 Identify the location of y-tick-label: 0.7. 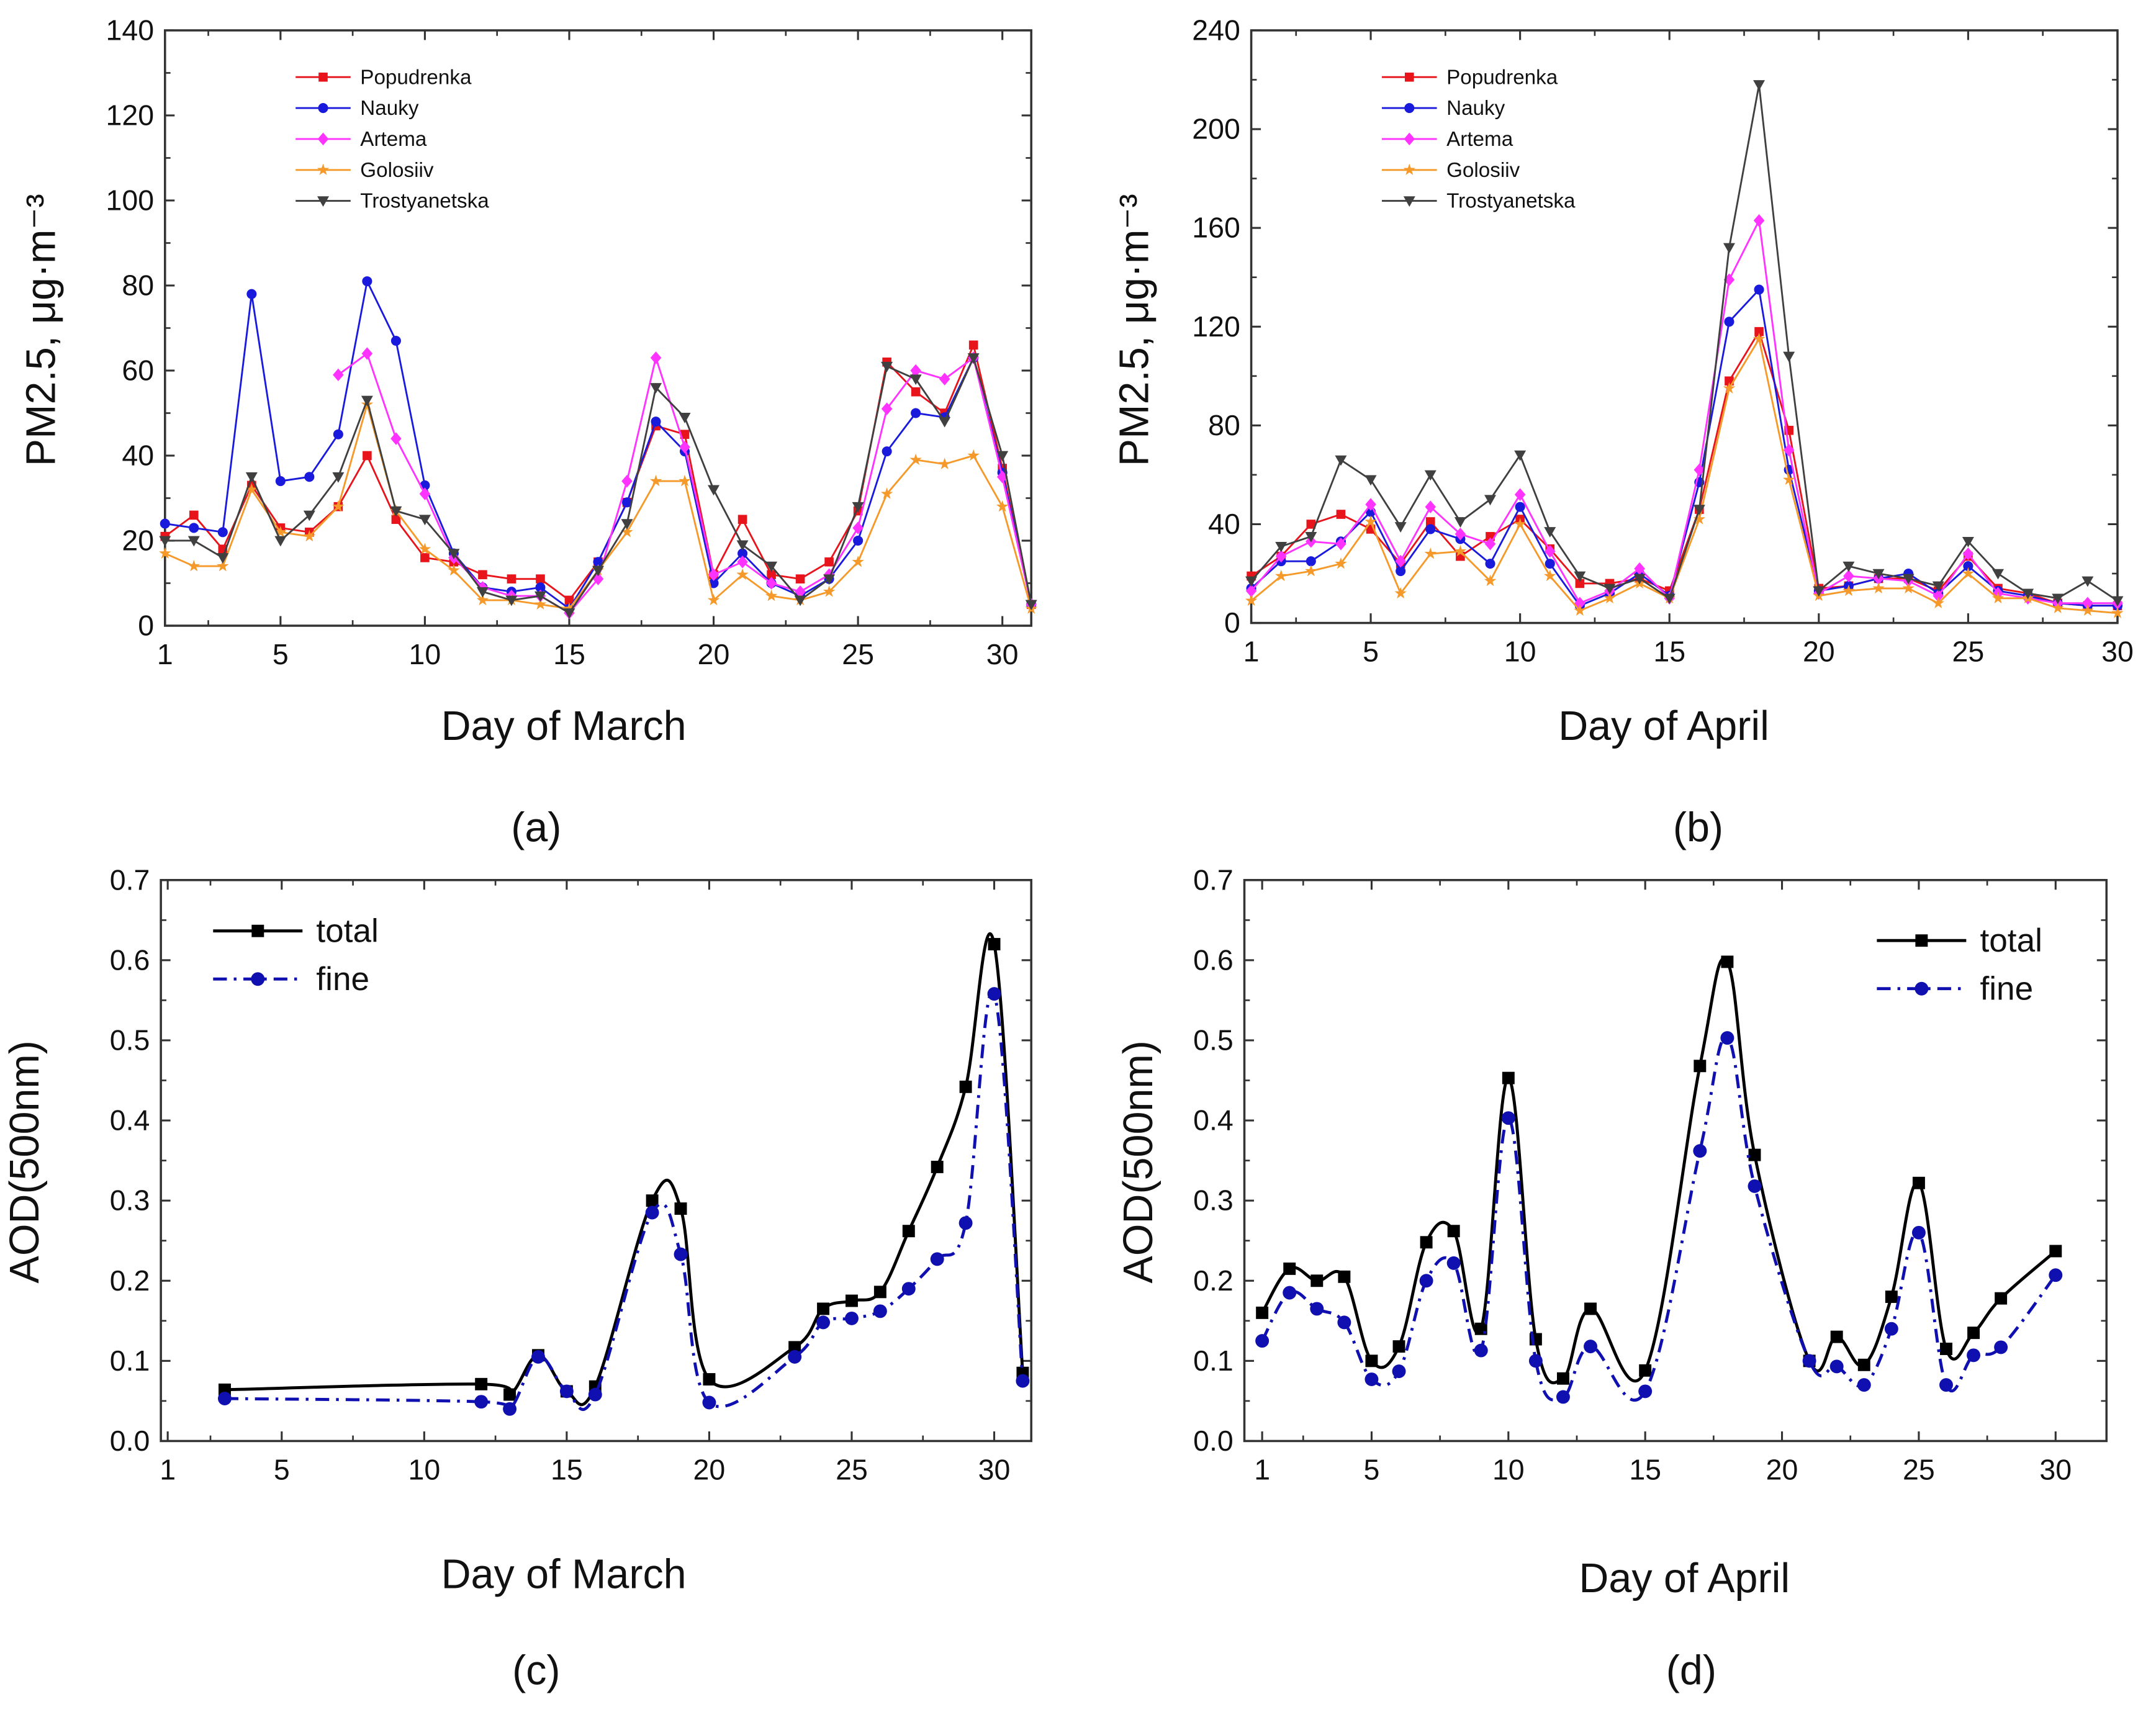
(130, 879).